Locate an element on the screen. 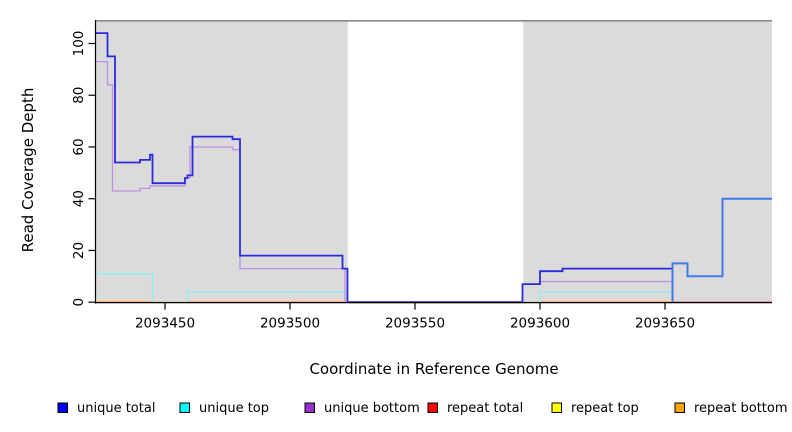 The image size is (792, 432). legend-label: repeat bottom is located at coordinates (741, 408).